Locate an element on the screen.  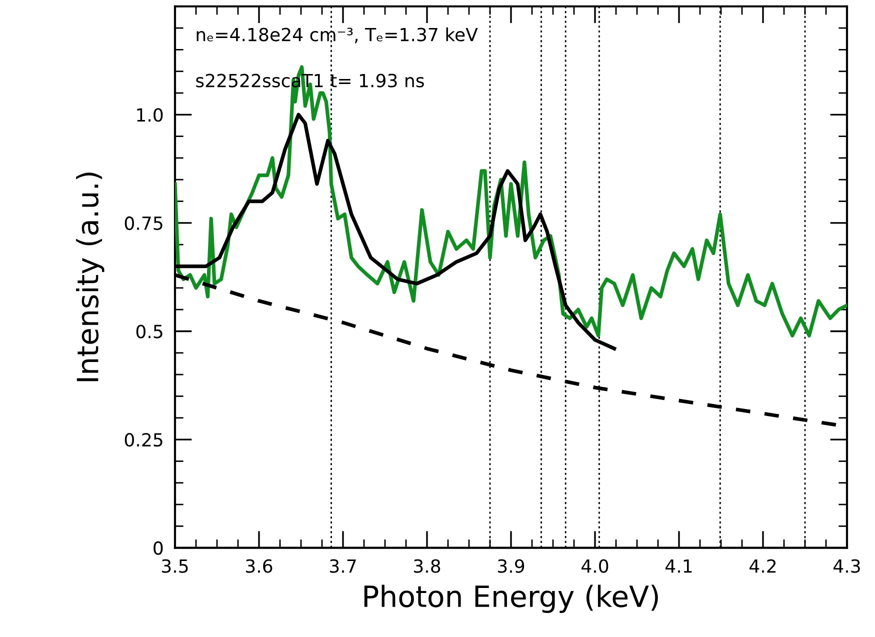
y-tick-label: 1.0 is located at coordinates (150, 115).